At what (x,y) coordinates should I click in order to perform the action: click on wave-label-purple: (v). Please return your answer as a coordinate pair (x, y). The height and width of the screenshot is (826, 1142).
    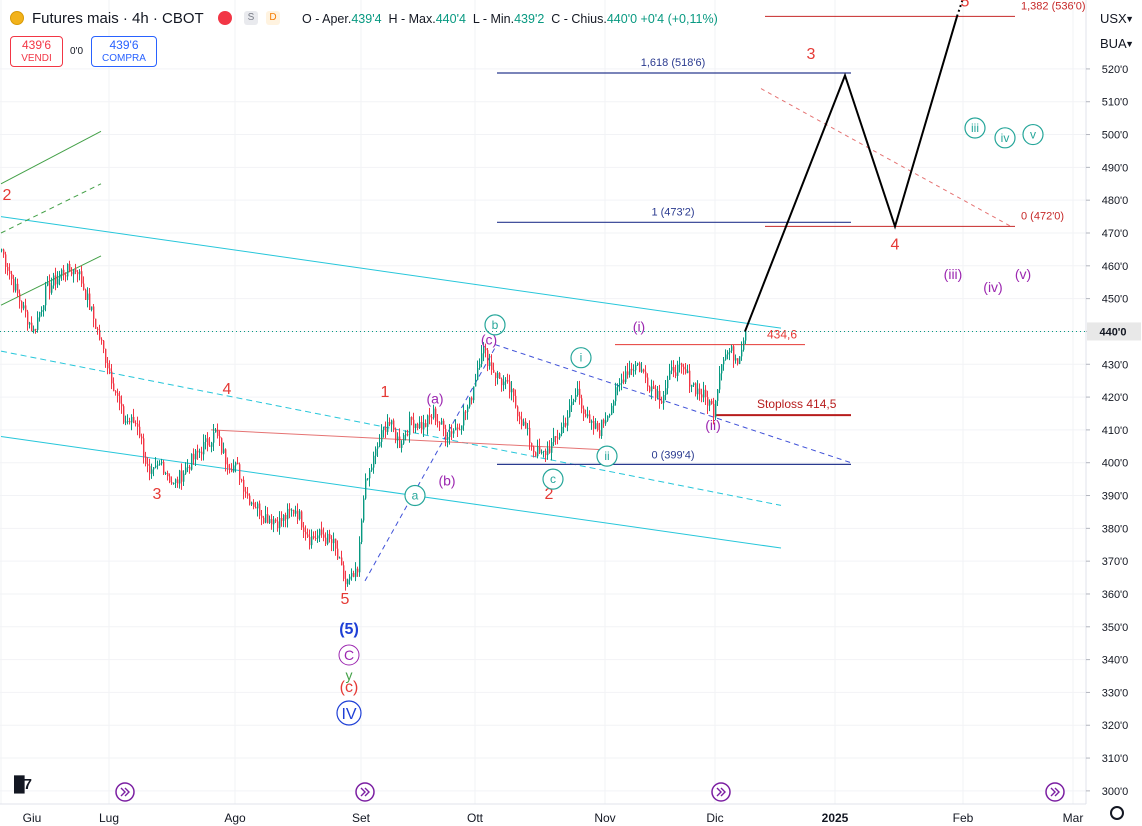
    Looking at the image, I should click on (1023, 274).